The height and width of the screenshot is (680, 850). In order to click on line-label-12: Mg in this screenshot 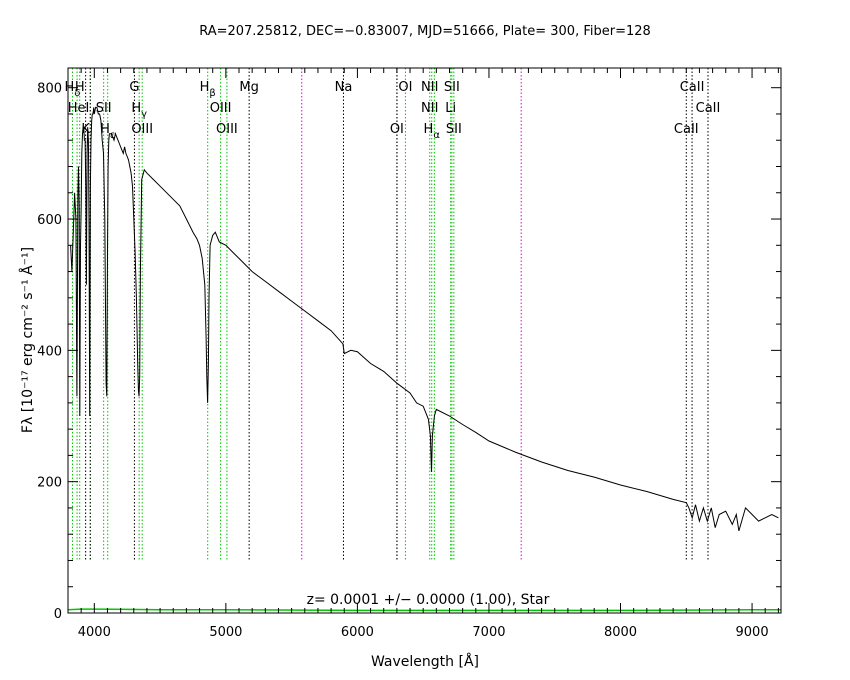, I will do `click(248, 87)`.